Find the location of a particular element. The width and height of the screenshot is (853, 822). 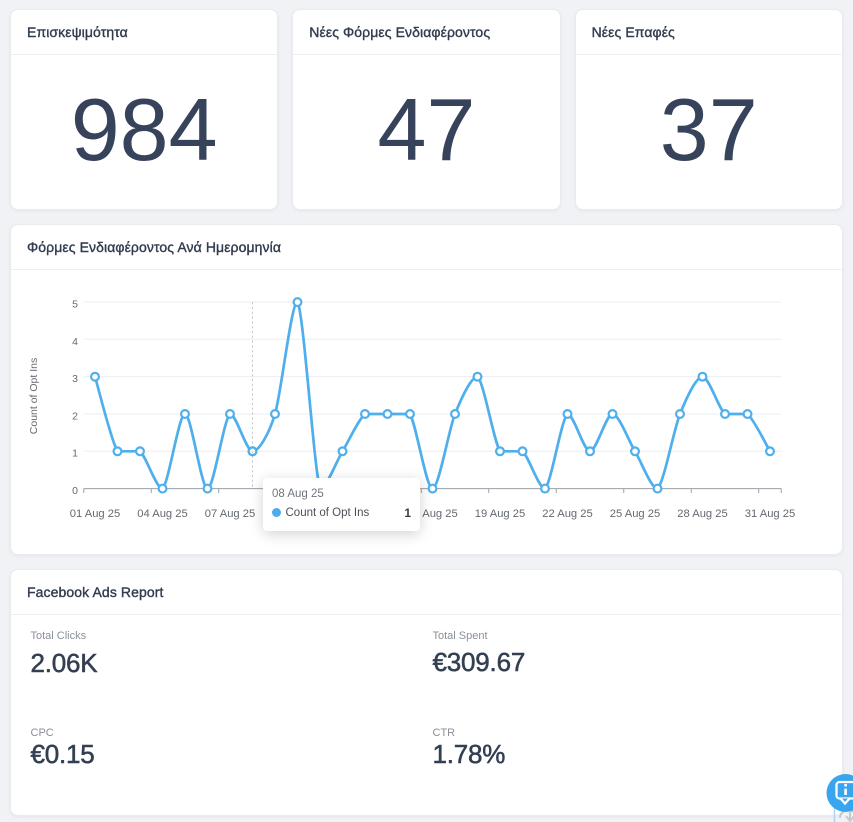

svg-text: 25 Aug 25 is located at coordinates (635, 514).